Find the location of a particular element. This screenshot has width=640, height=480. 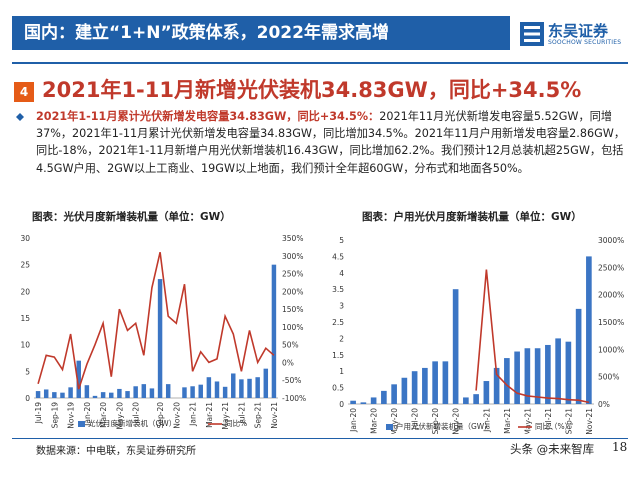

y-right-tick-label: 150% is located at coordinates (292, 309).